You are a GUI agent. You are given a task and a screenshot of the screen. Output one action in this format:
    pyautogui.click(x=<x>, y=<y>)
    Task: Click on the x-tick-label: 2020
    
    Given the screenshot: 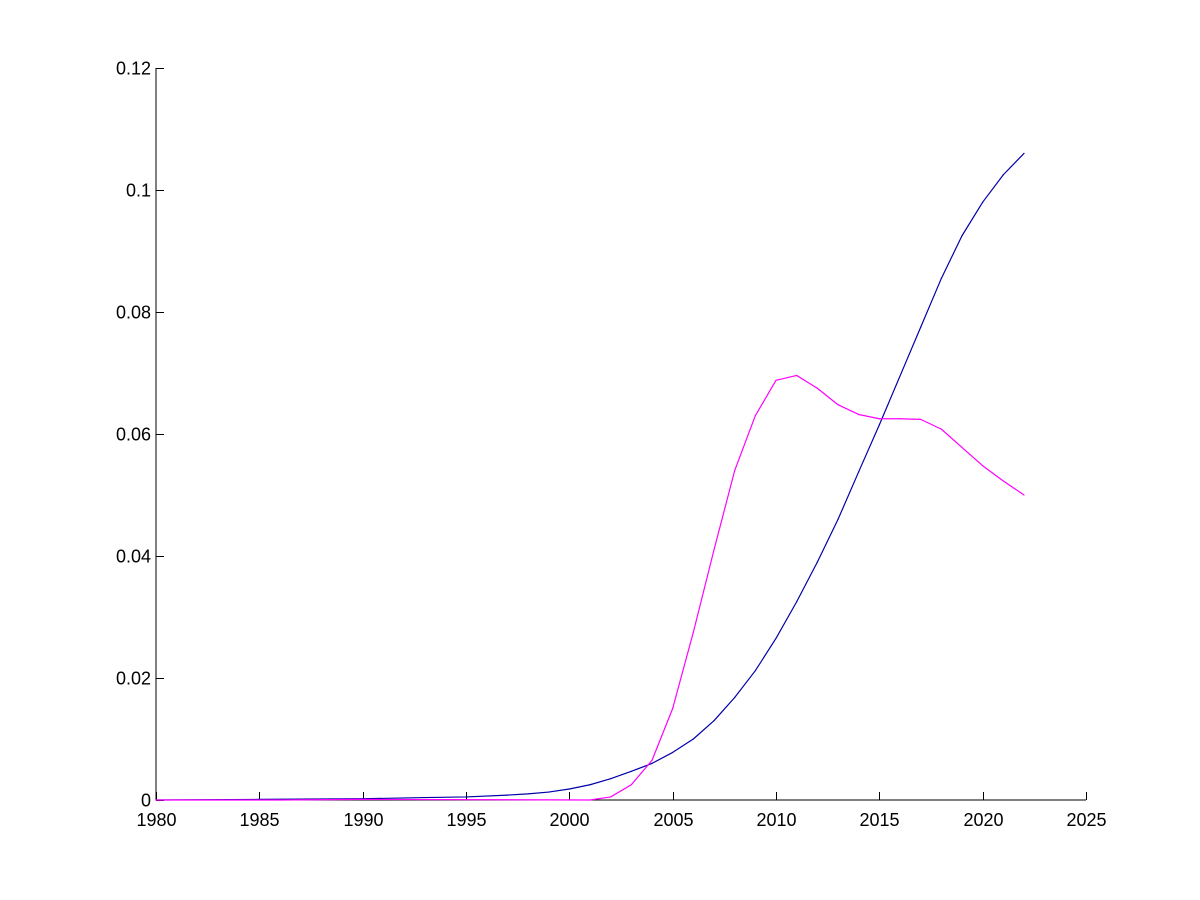 What is the action you would take?
    pyautogui.click(x=983, y=820)
    